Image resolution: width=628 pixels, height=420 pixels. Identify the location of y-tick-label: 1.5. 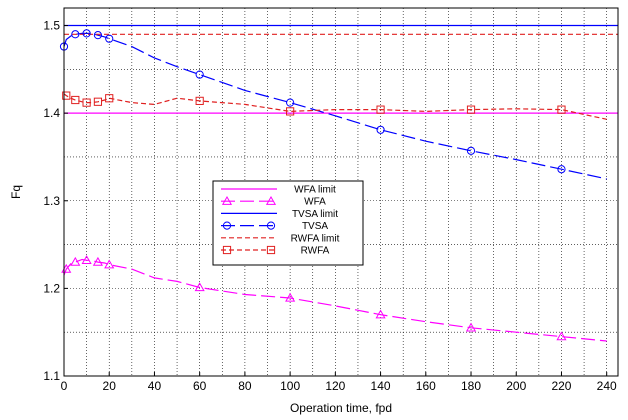
(51, 26).